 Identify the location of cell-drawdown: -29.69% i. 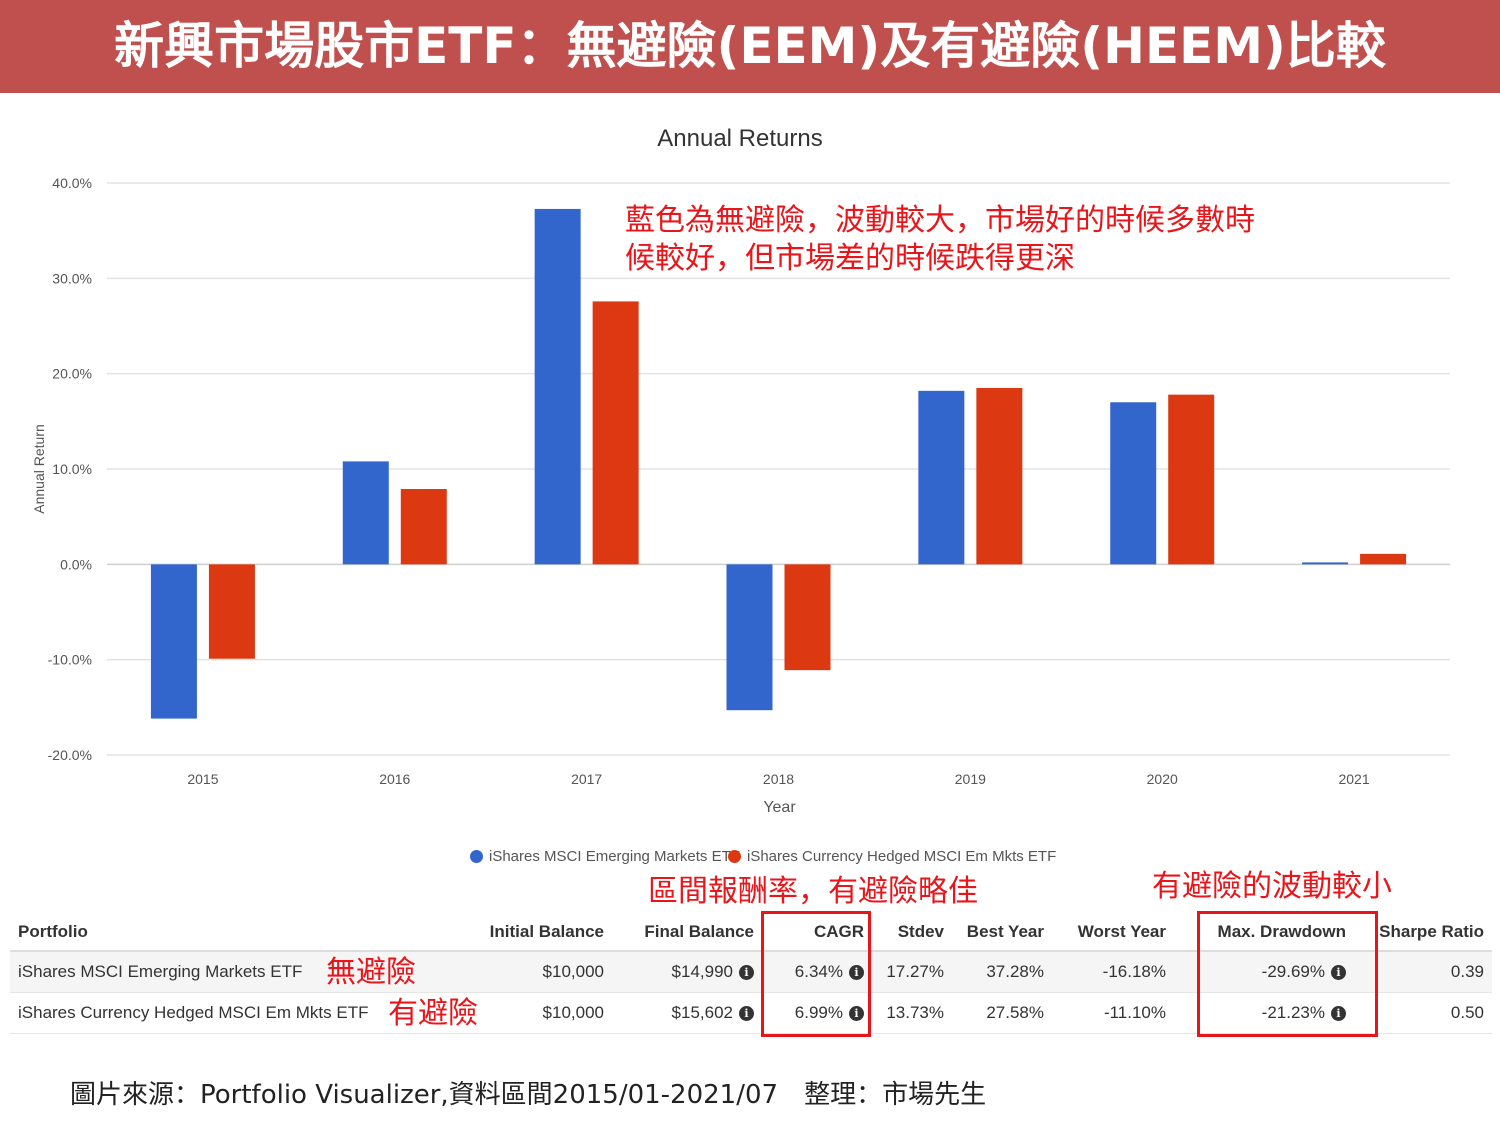
(1264, 972).